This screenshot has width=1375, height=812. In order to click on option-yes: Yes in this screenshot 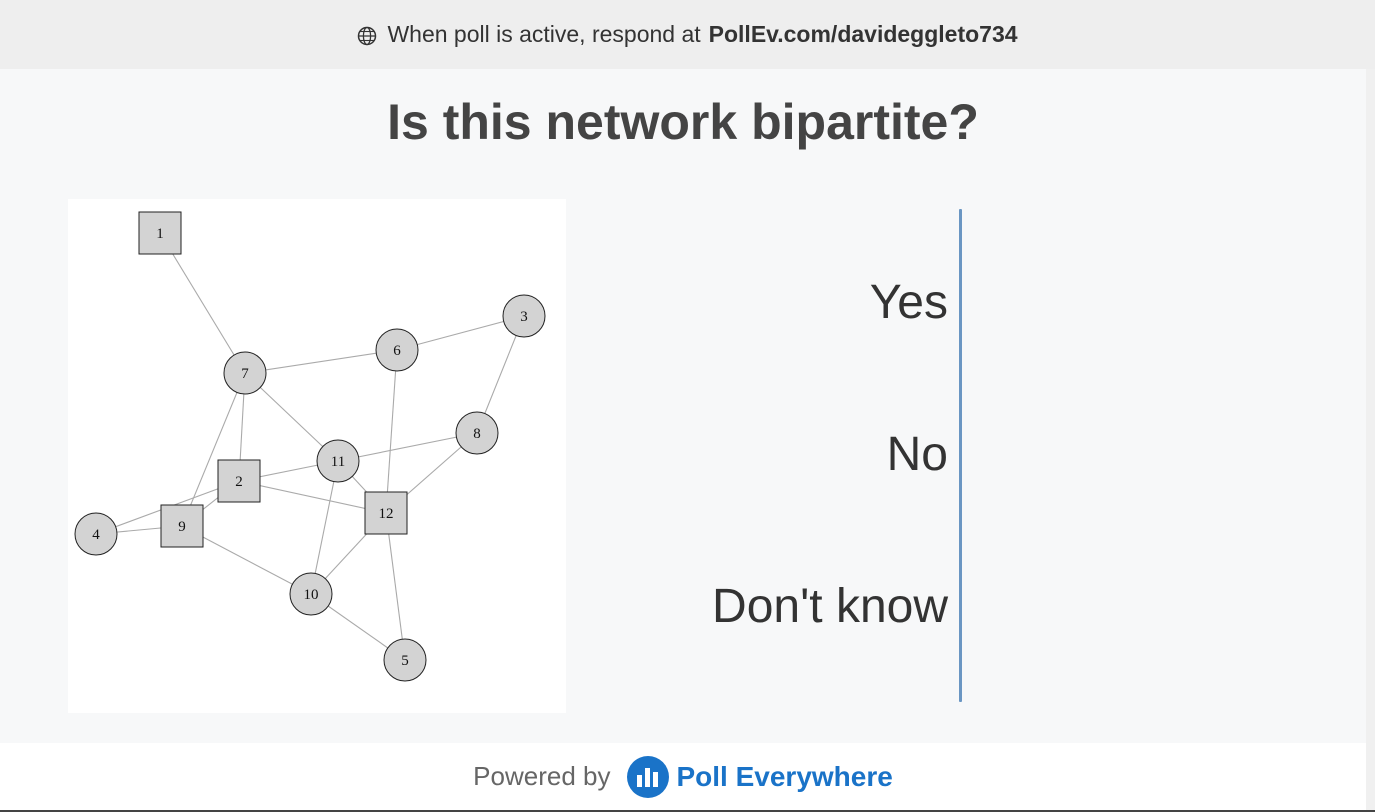, I will do `click(908, 302)`.